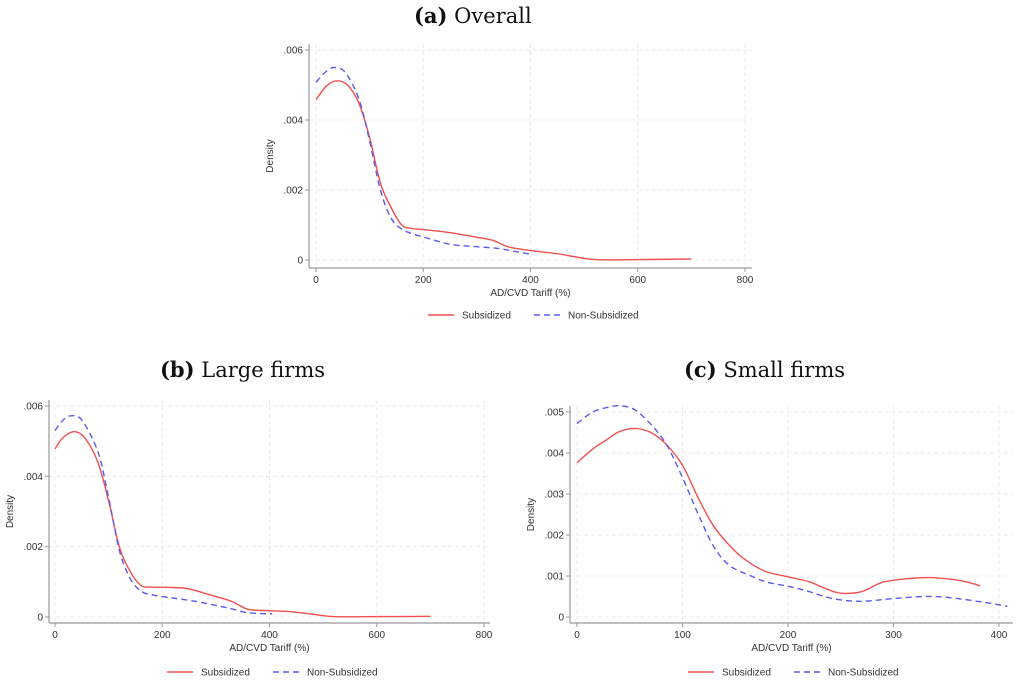 This screenshot has width=1024, height=680. Describe the element at coordinates (555, 413) in the screenshot. I see `y-tick-label: .005` at that location.